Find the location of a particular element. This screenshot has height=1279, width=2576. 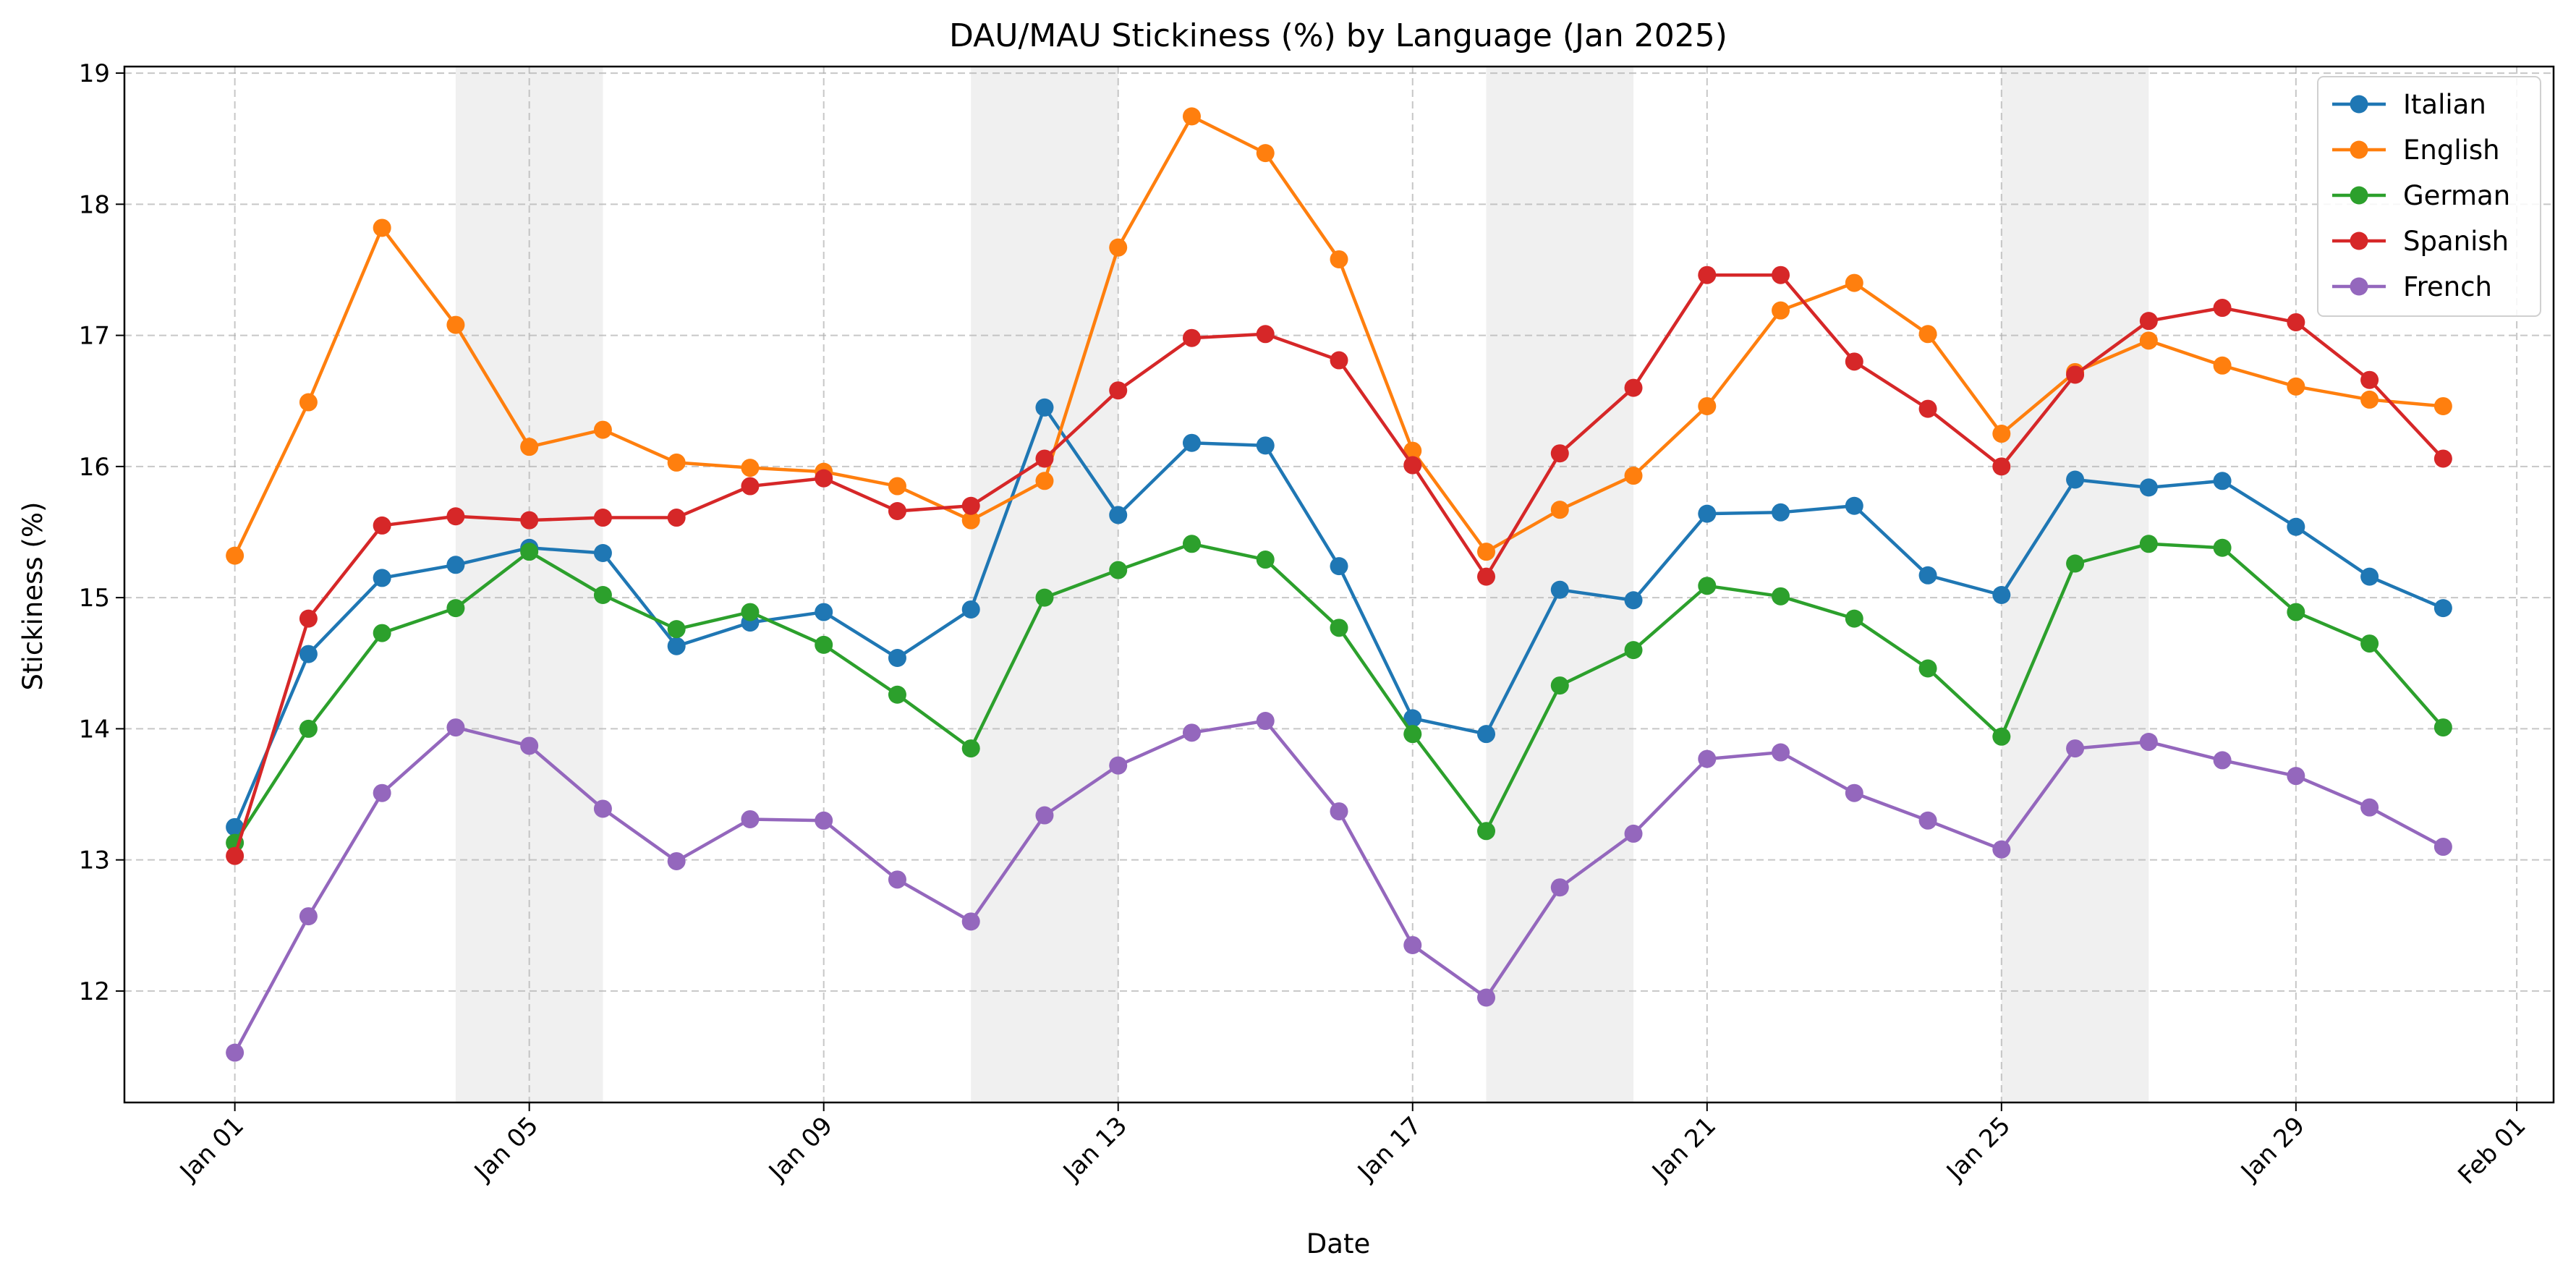

legend-label: Spanish is located at coordinates (2456, 241).